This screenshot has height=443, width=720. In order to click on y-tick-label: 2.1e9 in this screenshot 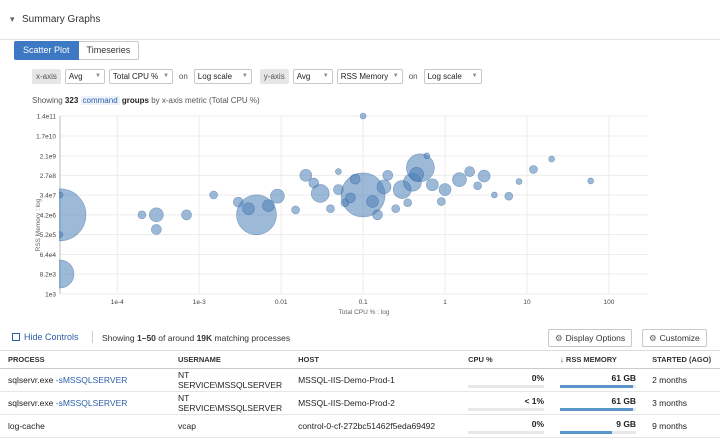, I will do `click(48, 156)`.